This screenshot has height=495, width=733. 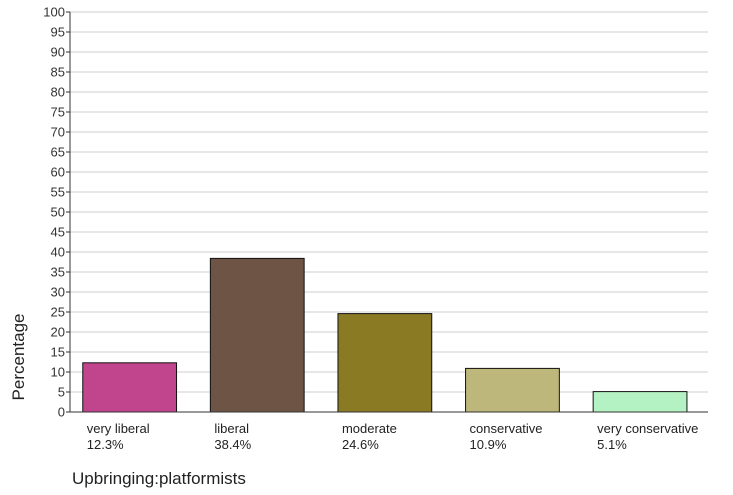 I want to click on y-tick-label: 40, so click(x=58, y=252).